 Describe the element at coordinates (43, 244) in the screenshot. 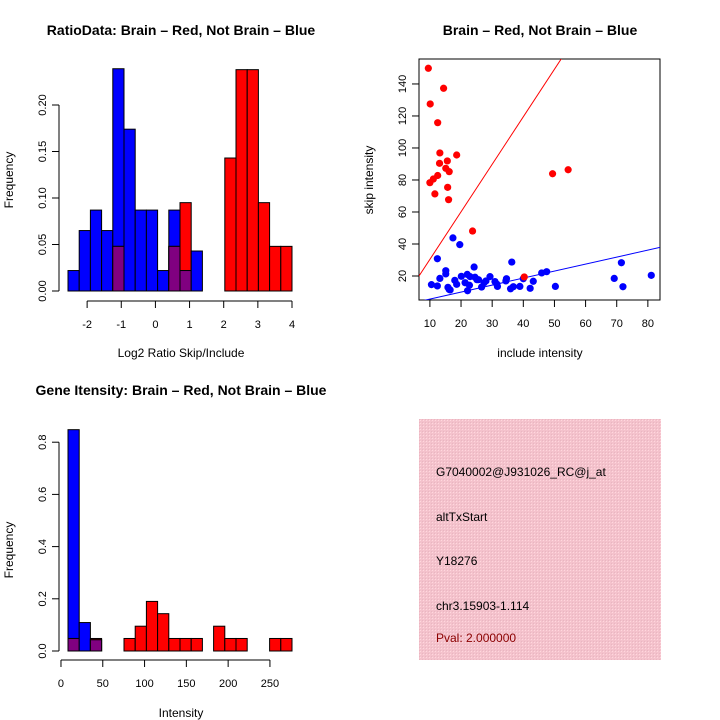

I see `y-tick-label: 0.05` at that location.